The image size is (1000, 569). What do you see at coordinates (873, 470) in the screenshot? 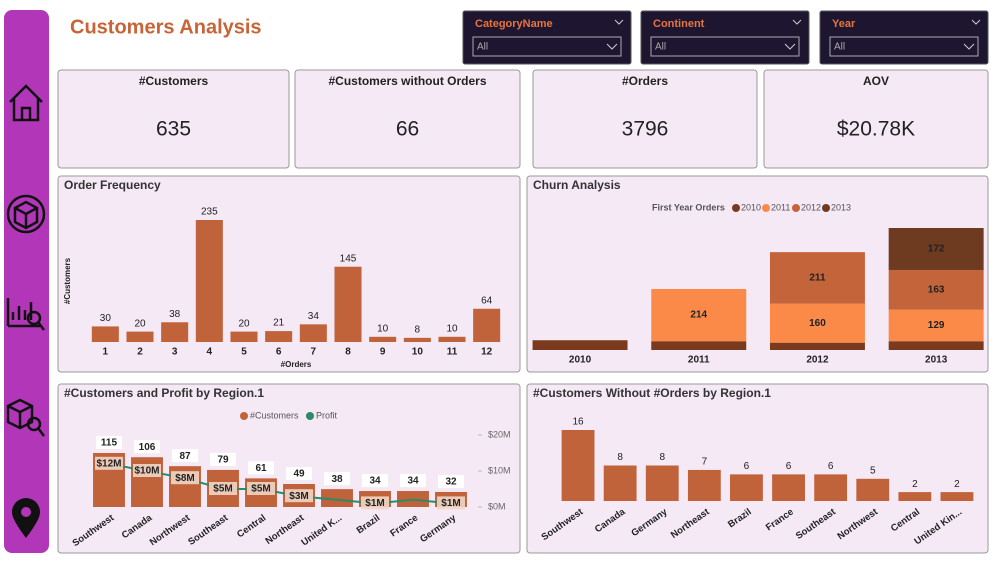
I see `data-label: 5` at bounding box center [873, 470].